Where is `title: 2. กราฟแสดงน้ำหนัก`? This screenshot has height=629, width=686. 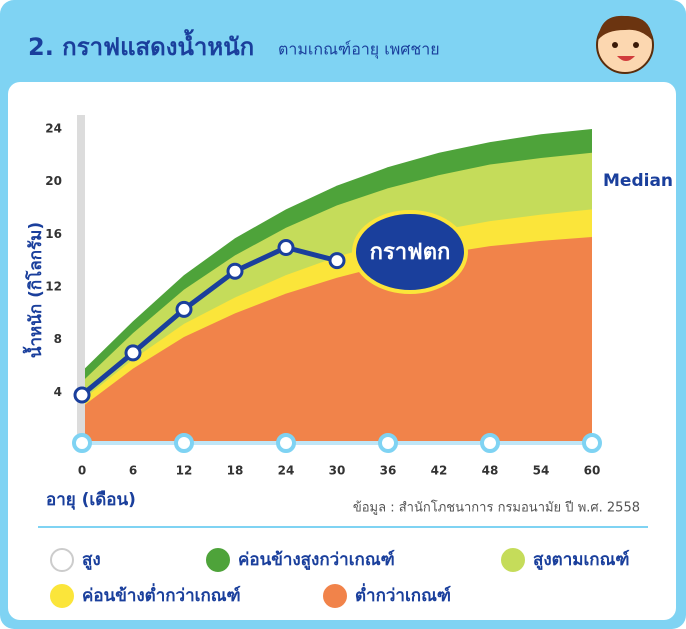
title: 2. กราฟแสดงน้ำหนัก is located at coordinates (141, 44).